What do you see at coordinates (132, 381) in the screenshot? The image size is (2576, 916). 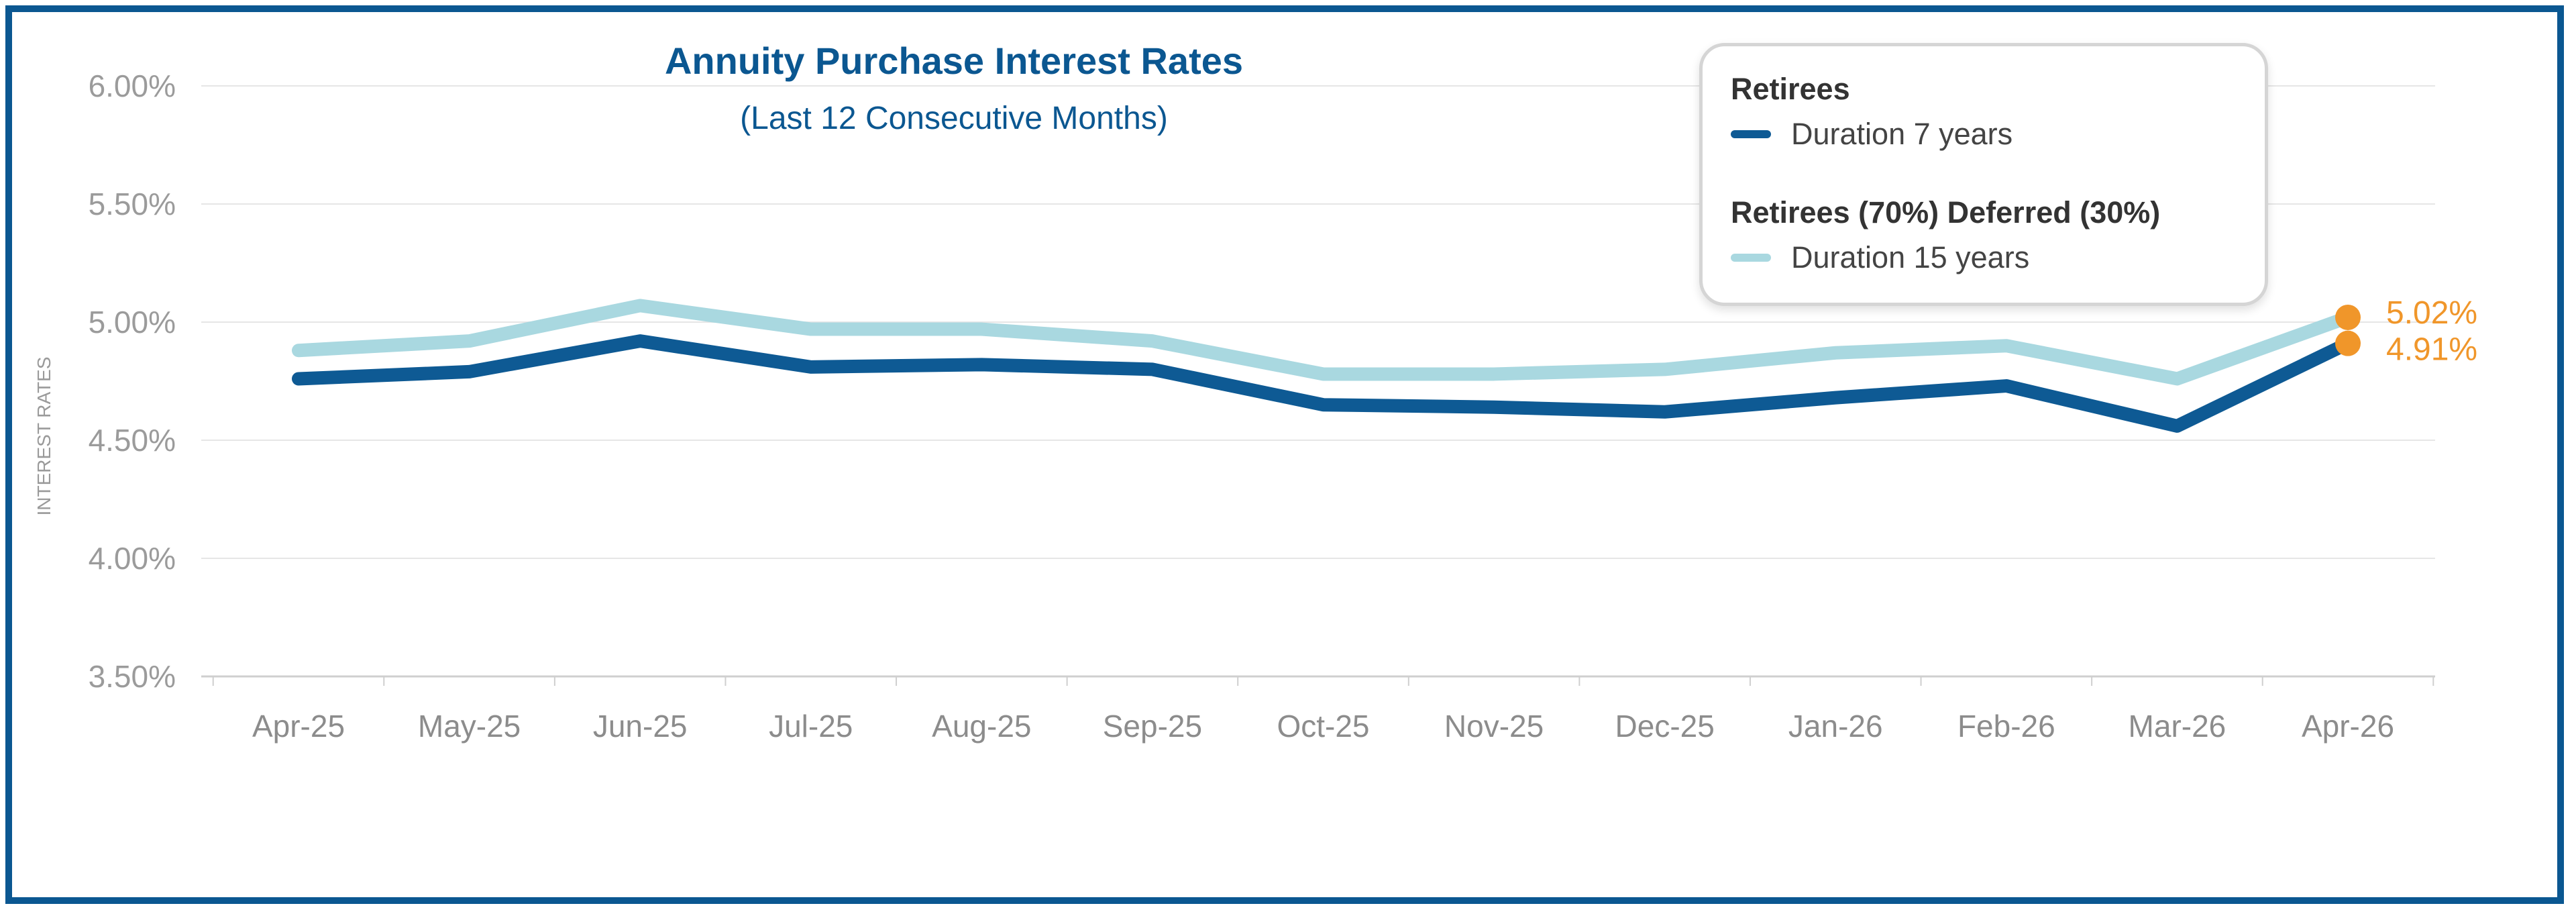 I see `y-axis: 3.50% 4.00% 4.50% 5.00% 5.50% 6.00%` at bounding box center [132, 381].